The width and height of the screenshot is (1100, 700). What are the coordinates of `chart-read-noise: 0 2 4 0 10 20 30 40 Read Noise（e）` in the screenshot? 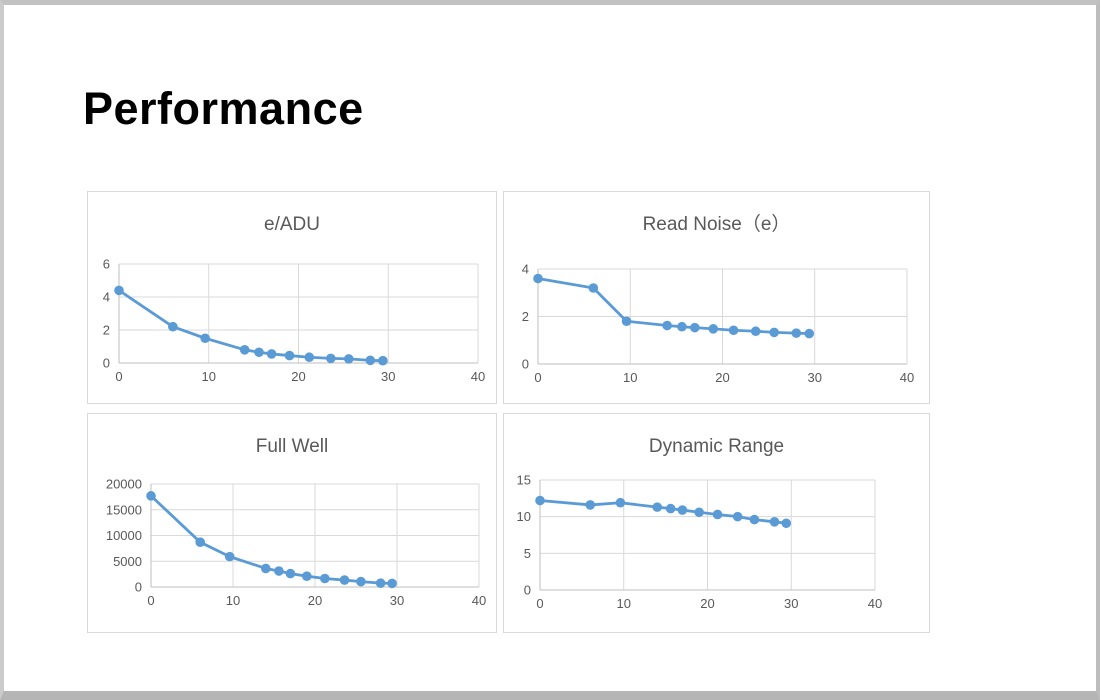 It's located at (716, 297).